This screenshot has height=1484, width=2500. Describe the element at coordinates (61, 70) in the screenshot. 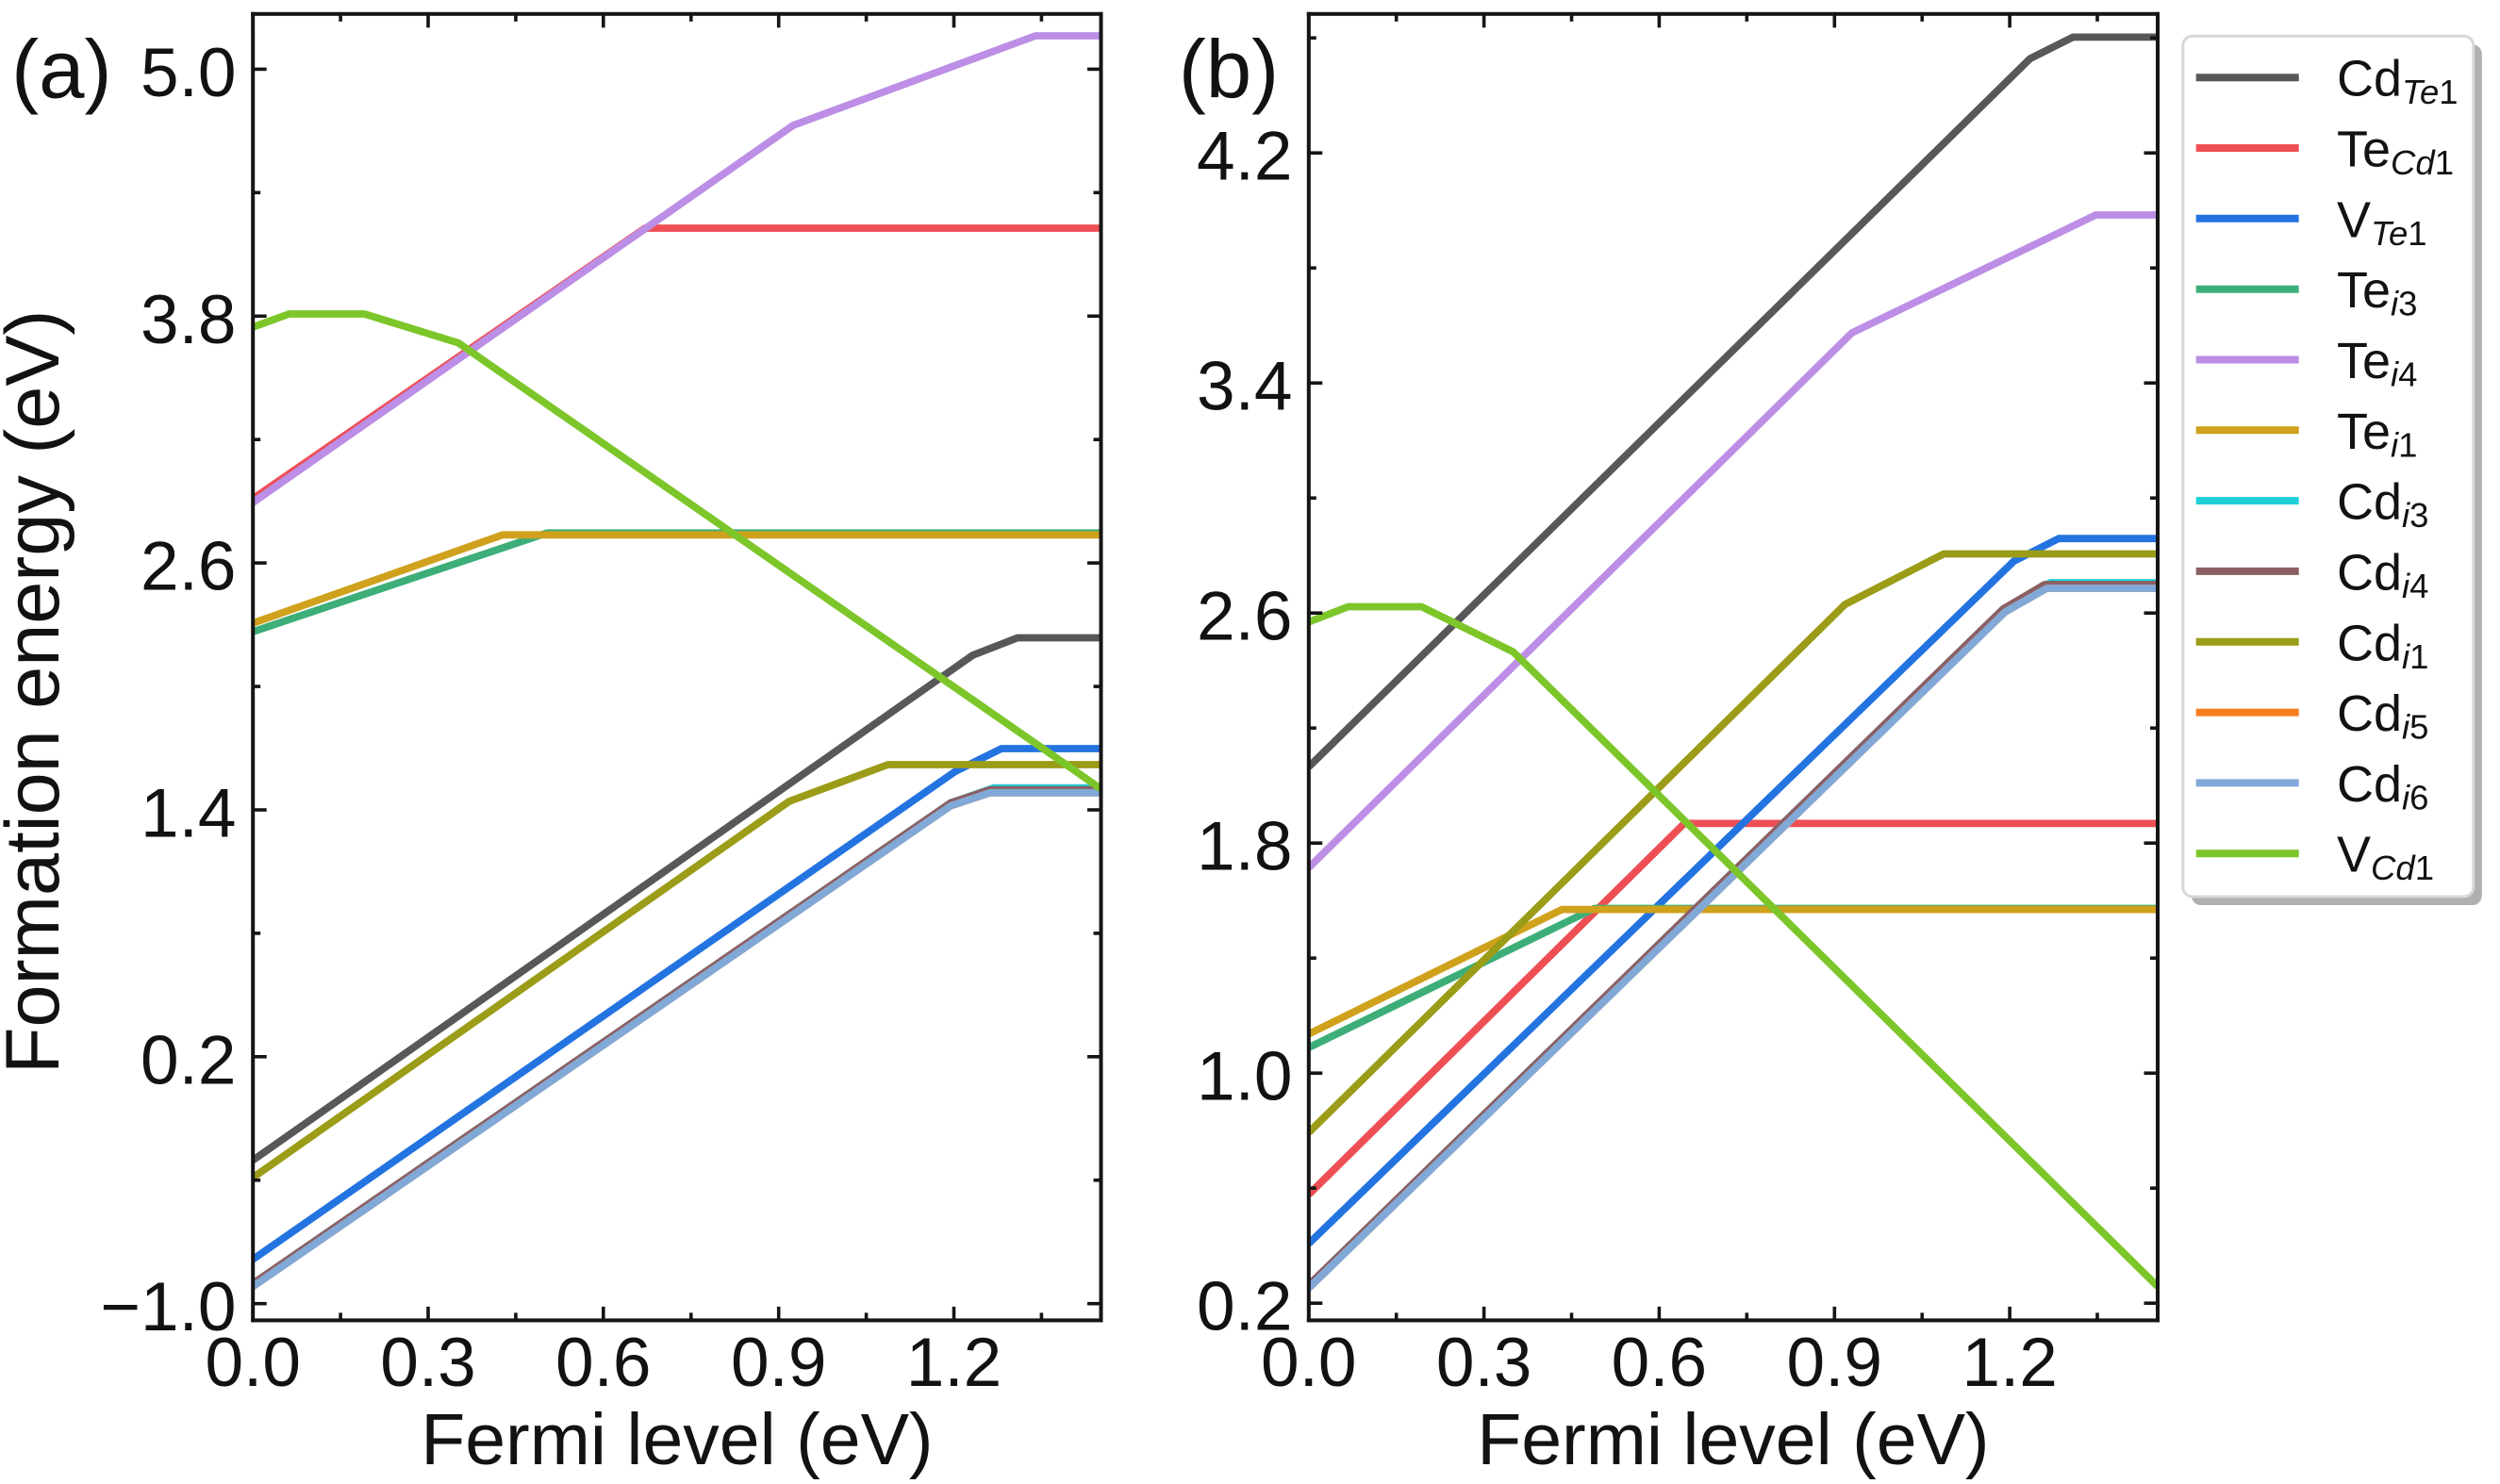

I see `svg-text: (a)` at that location.